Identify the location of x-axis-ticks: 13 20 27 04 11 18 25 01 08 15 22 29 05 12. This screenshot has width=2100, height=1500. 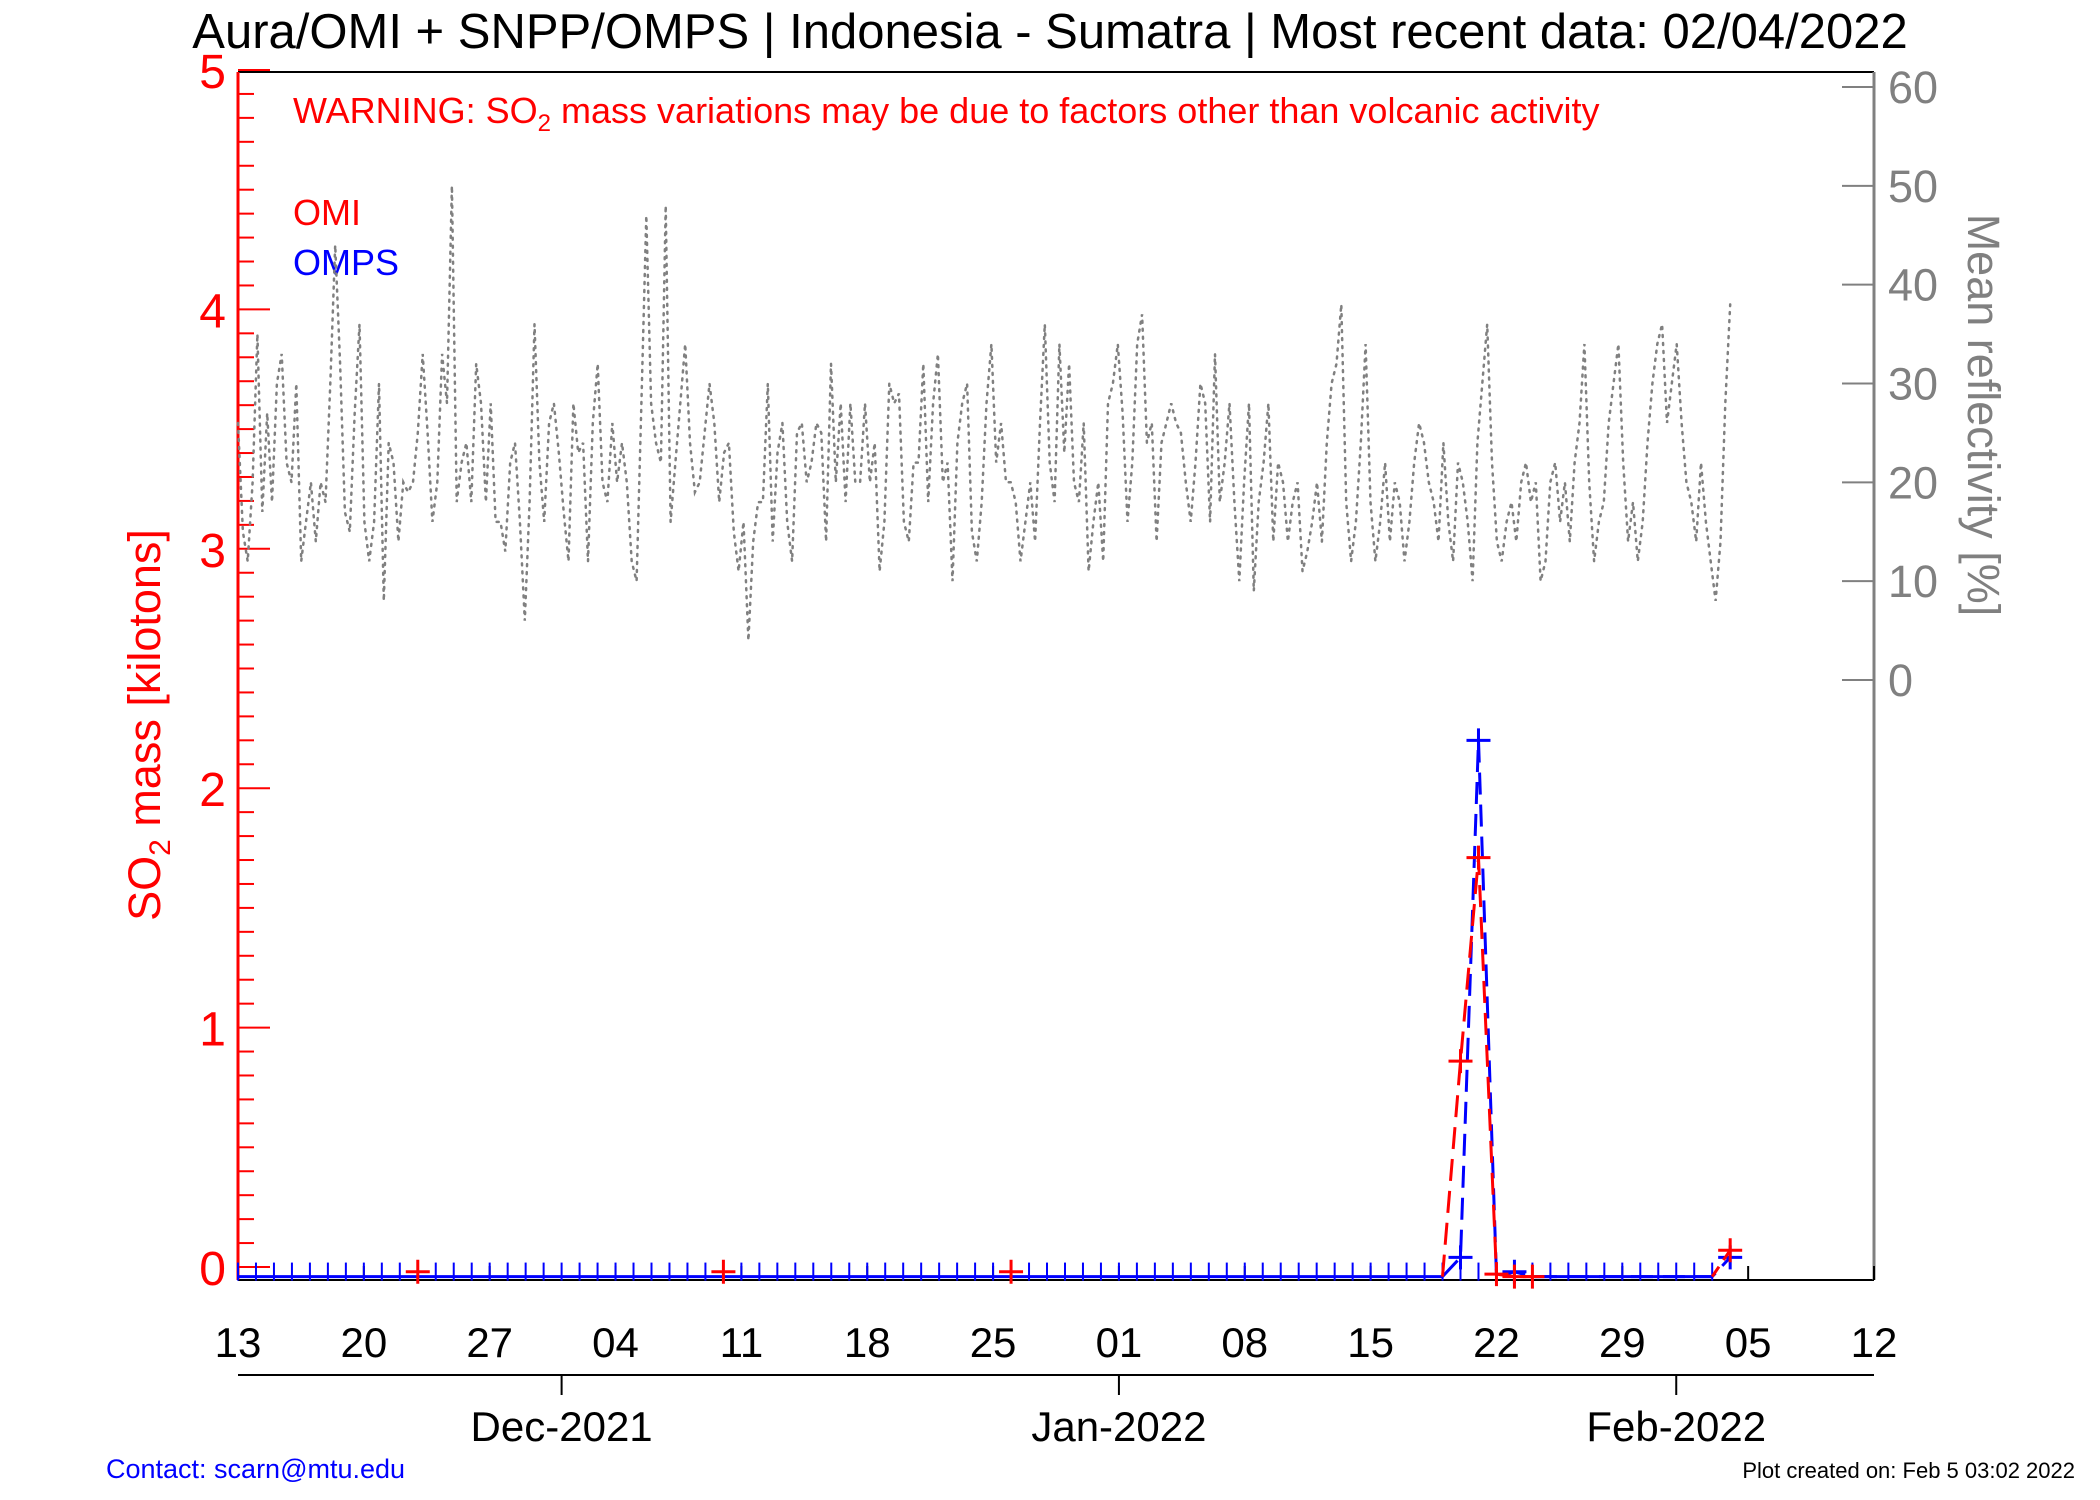
(1056, 1316).